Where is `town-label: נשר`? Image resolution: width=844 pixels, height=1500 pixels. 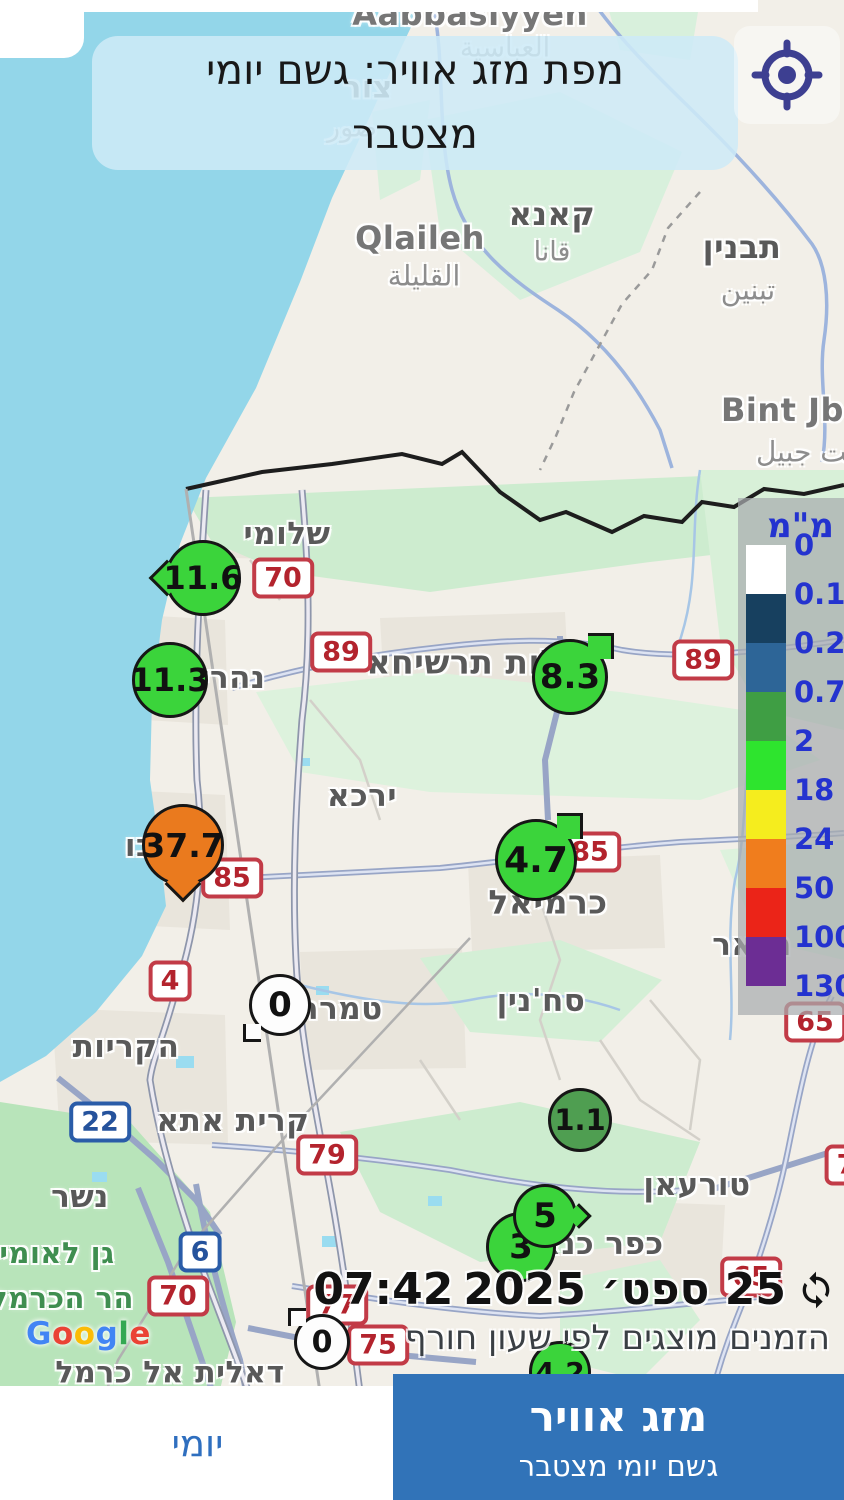
town-label: נשר is located at coordinates (80, 1197).